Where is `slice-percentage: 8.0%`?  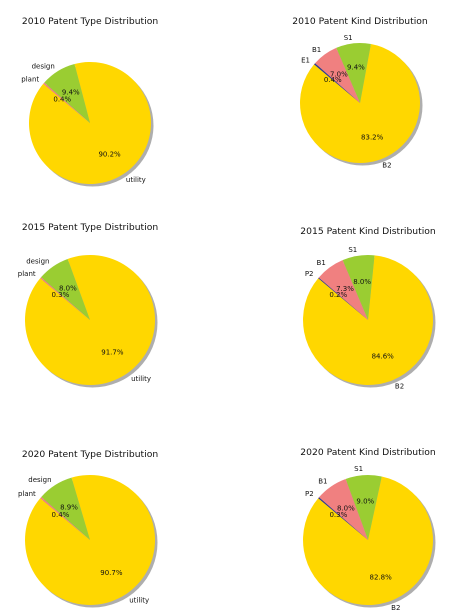 slice-percentage: 8.0% is located at coordinates (362, 282).